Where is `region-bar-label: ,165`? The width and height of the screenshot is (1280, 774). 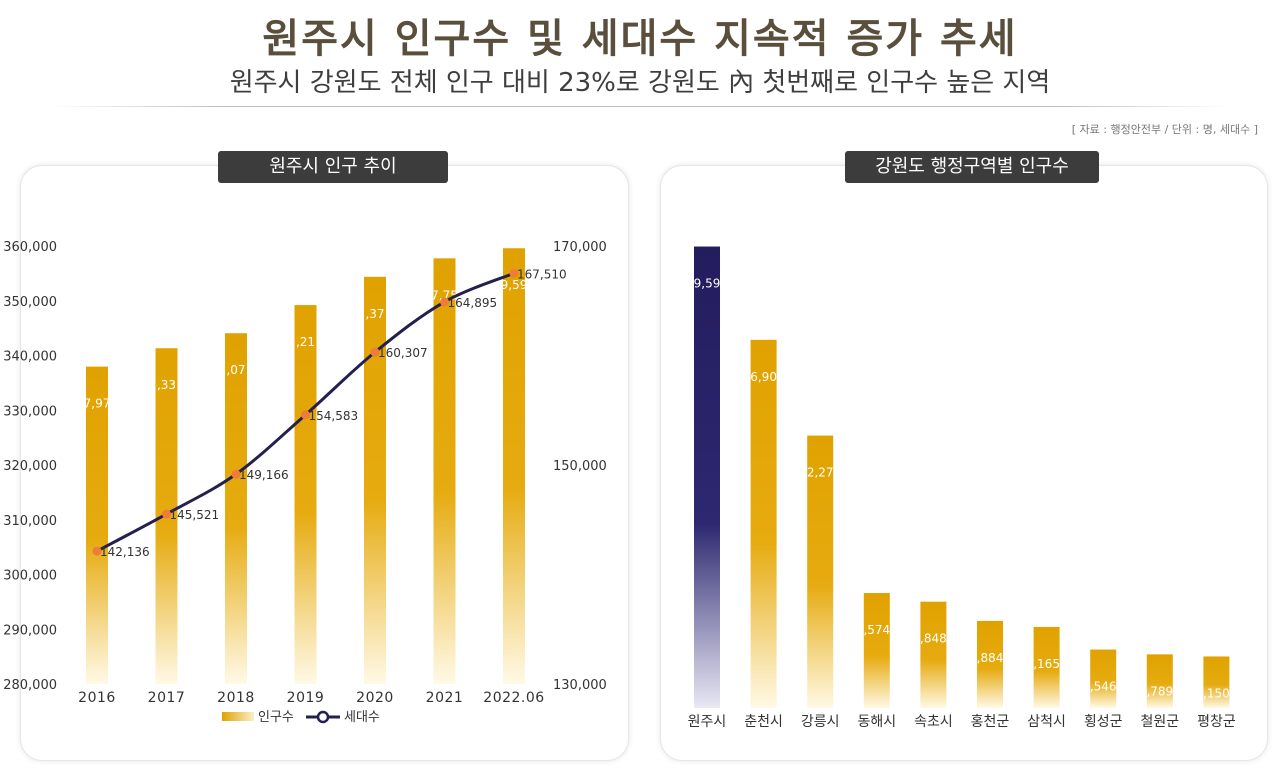
region-bar-label: ,165 is located at coordinates (1046, 664).